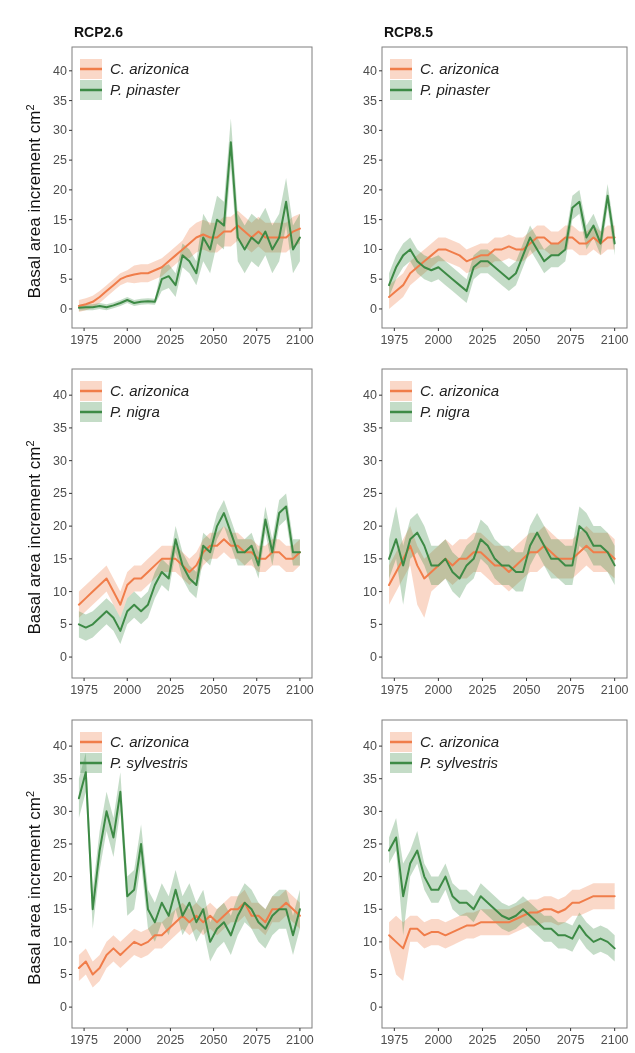  What do you see at coordinates (99, 32) in the screenshot?
I see `chart-title: RCP2.6` at bounding box center [99, 32].